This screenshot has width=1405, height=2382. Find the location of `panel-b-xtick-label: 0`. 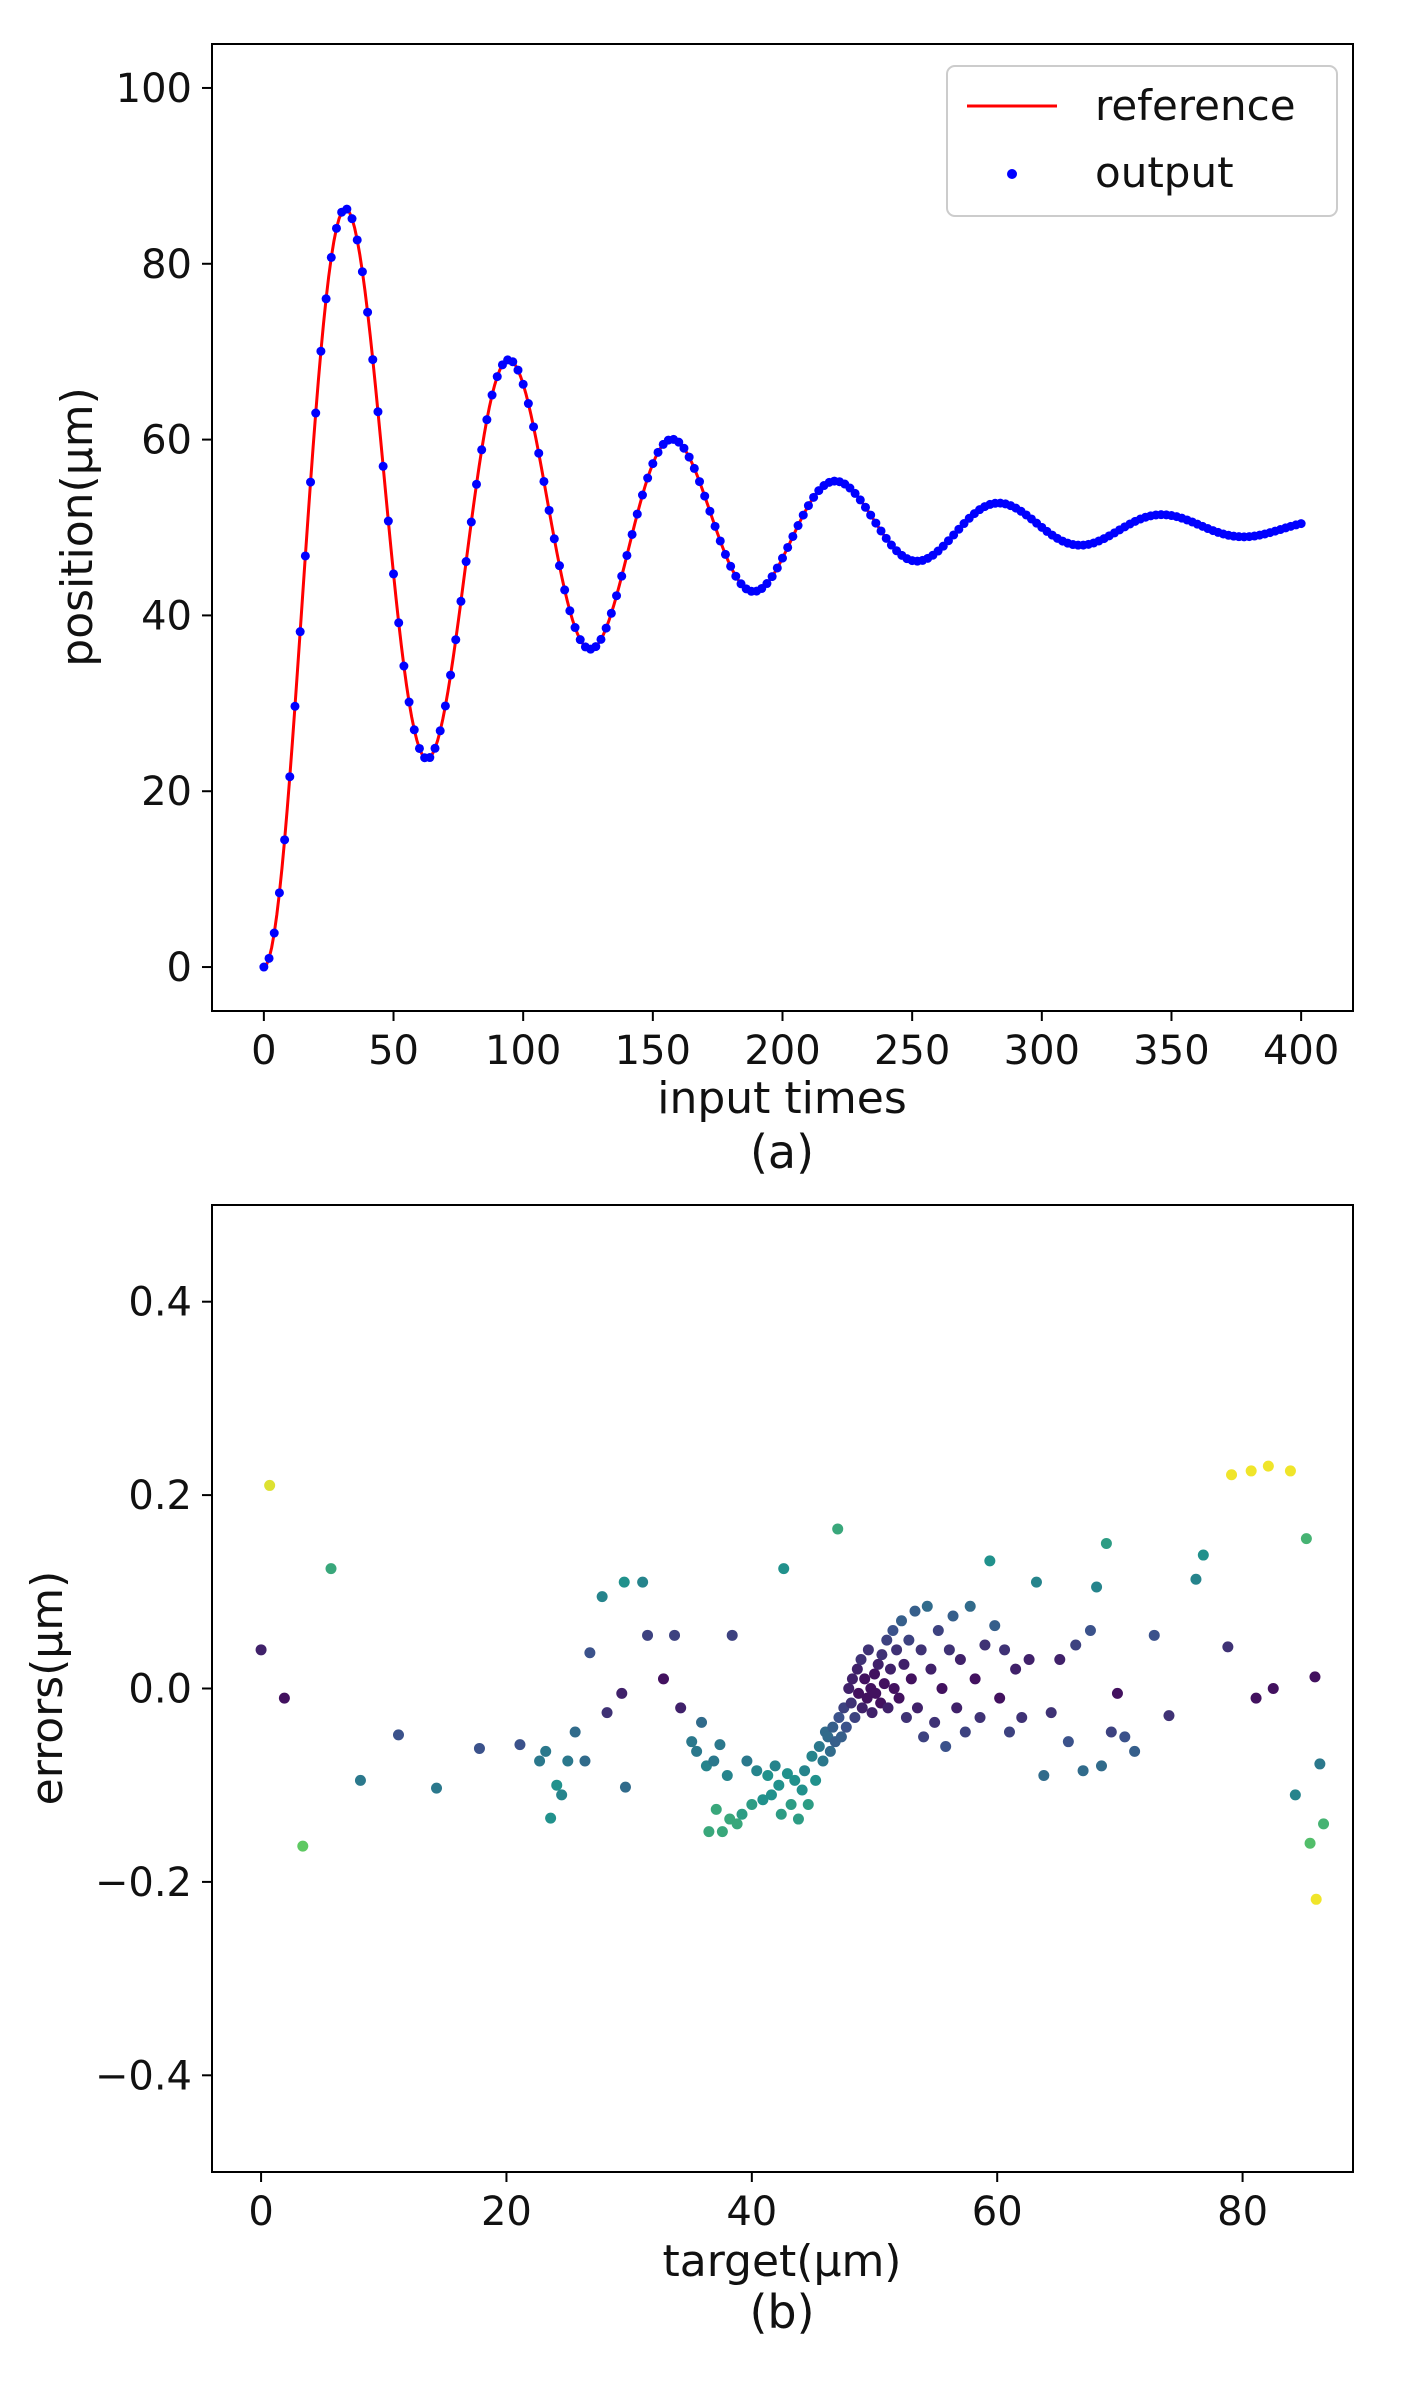

panel-b-xtick-label: 0 is located at coordinates (260, 2212).